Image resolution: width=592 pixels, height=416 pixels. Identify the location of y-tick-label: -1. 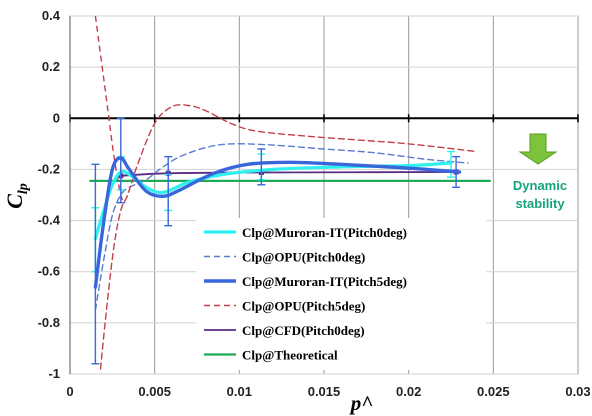
(54, 373).